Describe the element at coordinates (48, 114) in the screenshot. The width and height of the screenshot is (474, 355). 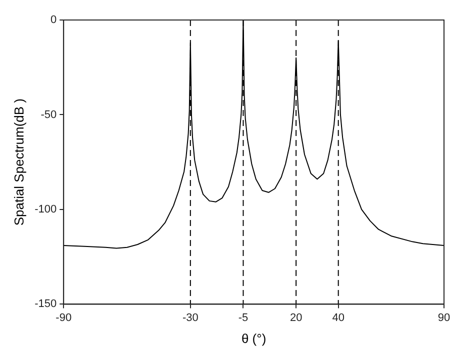
I see `y-tick-label: -50` at that location.